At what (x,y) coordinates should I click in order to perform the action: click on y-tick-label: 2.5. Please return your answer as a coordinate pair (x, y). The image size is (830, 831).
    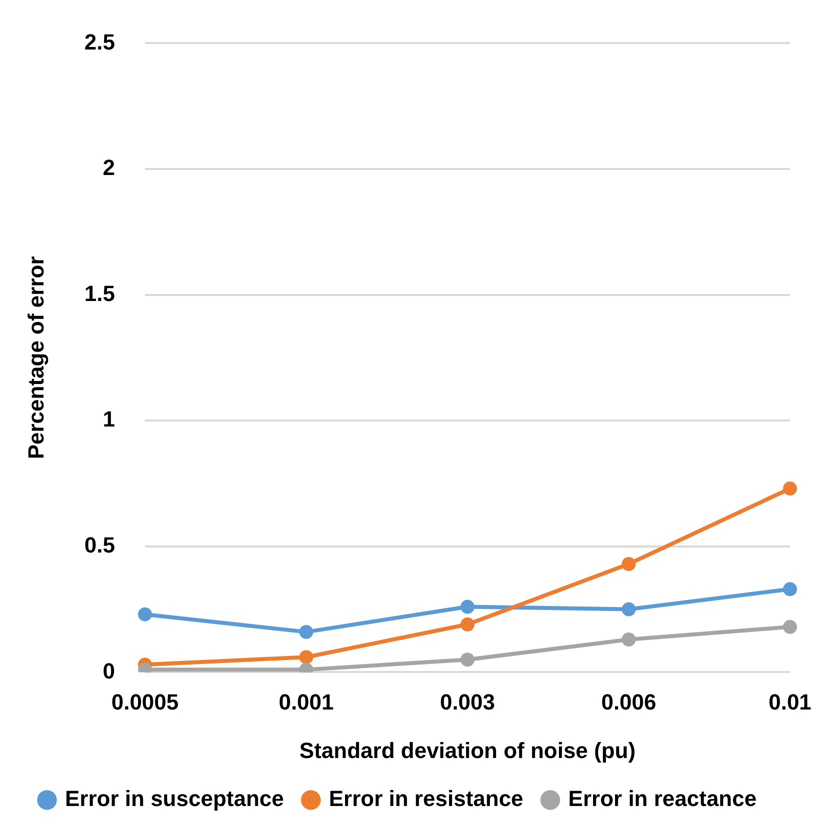
    Looking at the image, I should click on (99, 41).